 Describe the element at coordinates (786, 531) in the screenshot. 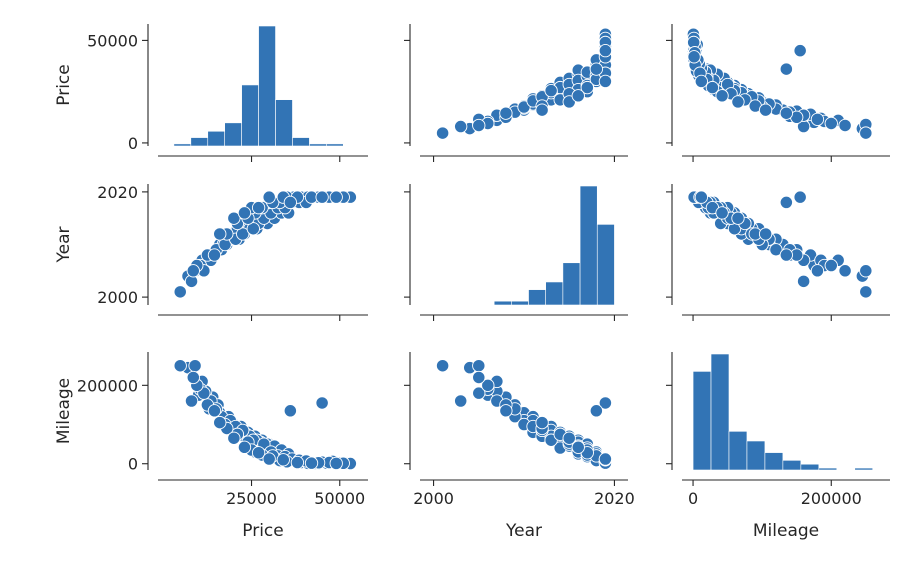

I see `x-axis-label-mileage: Mileage` at that location.